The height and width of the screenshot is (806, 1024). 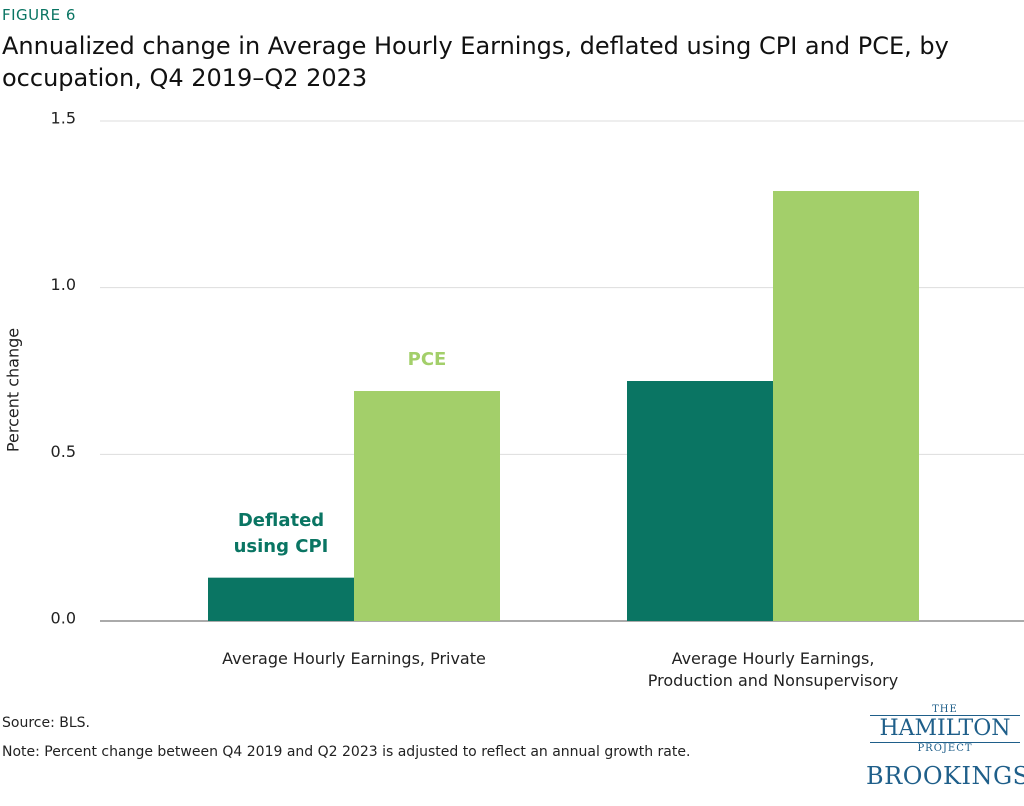 What do you see at coordinates (39, 15) in the screenshot?
I see `figure-label: FIGURE 6` at bounding box center [39, 15].